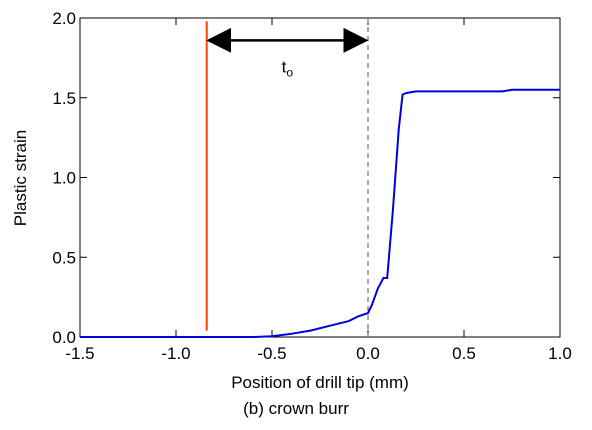 Image resolution: width=592 pixels, height=430 pixels. What do you see at coordinates (320, 382) in the screenshot?
I see `x-axis-label: Position of drill tip (mm)` at bounding box center [320, 382].